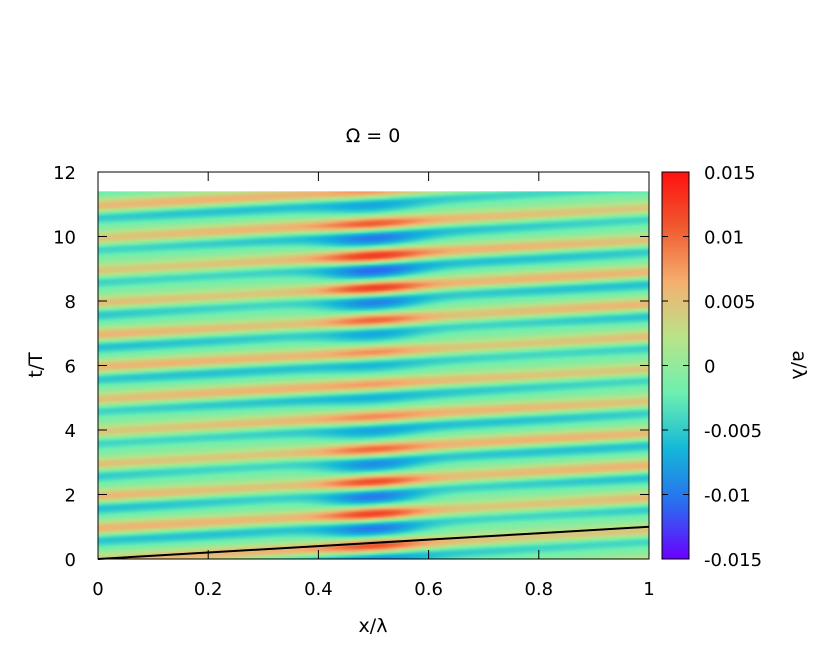 The image size is (830, 664). I want to click on x-tick-label: 0.6, so click(428, 589).